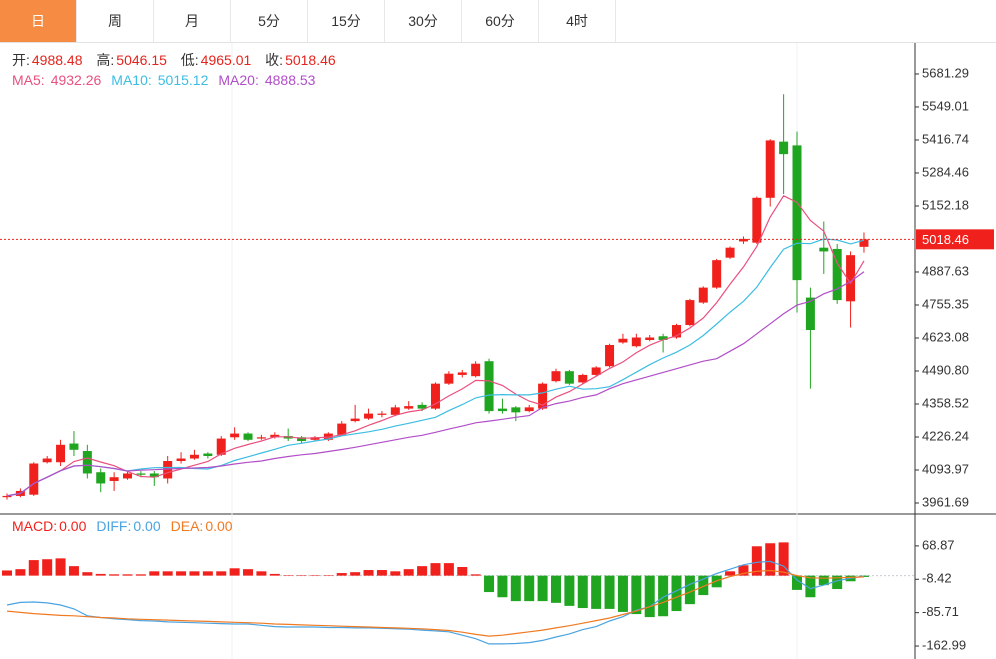  I want to click on period-tabs: 日周月 5分 15分 30分 60分 4时, so click(498, 21).